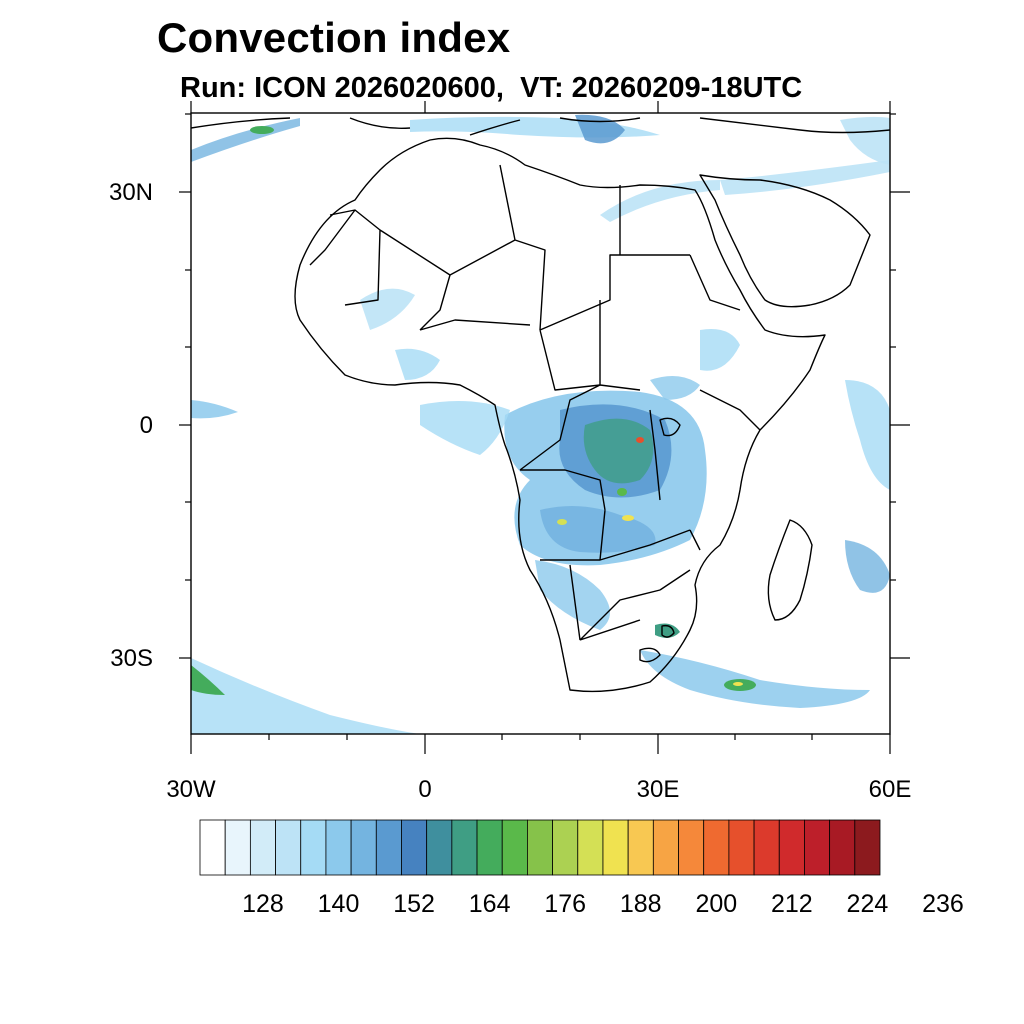 Image resolution: width=1024 pixels, height=1024 pixels. I want to click on convection-area-sahel, so click(387, 309).